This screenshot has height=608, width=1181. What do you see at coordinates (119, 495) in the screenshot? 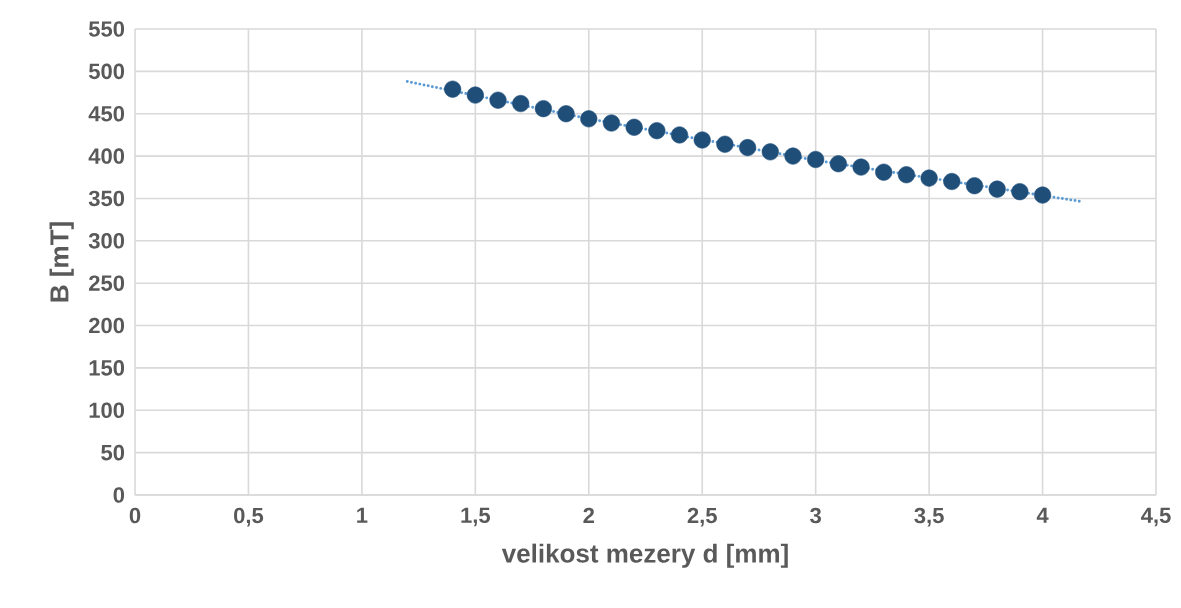
I see `y-tick-label: 0` at bounding box center [119, 495].